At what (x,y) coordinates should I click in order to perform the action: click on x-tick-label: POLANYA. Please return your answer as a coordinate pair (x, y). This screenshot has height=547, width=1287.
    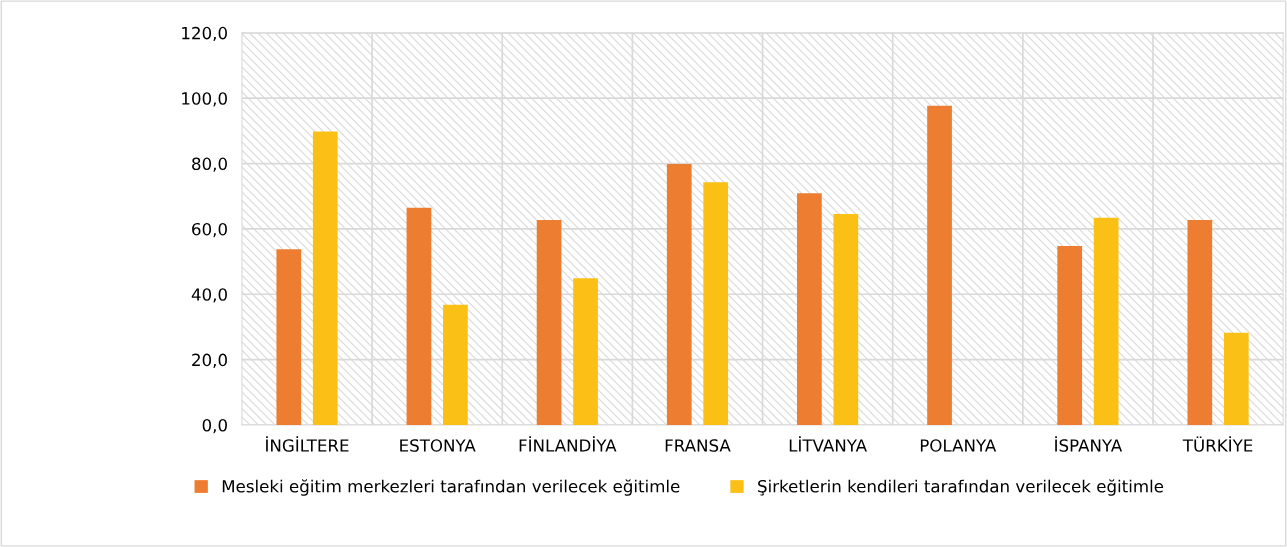
    Looking at the image, I should click on (958, 445).